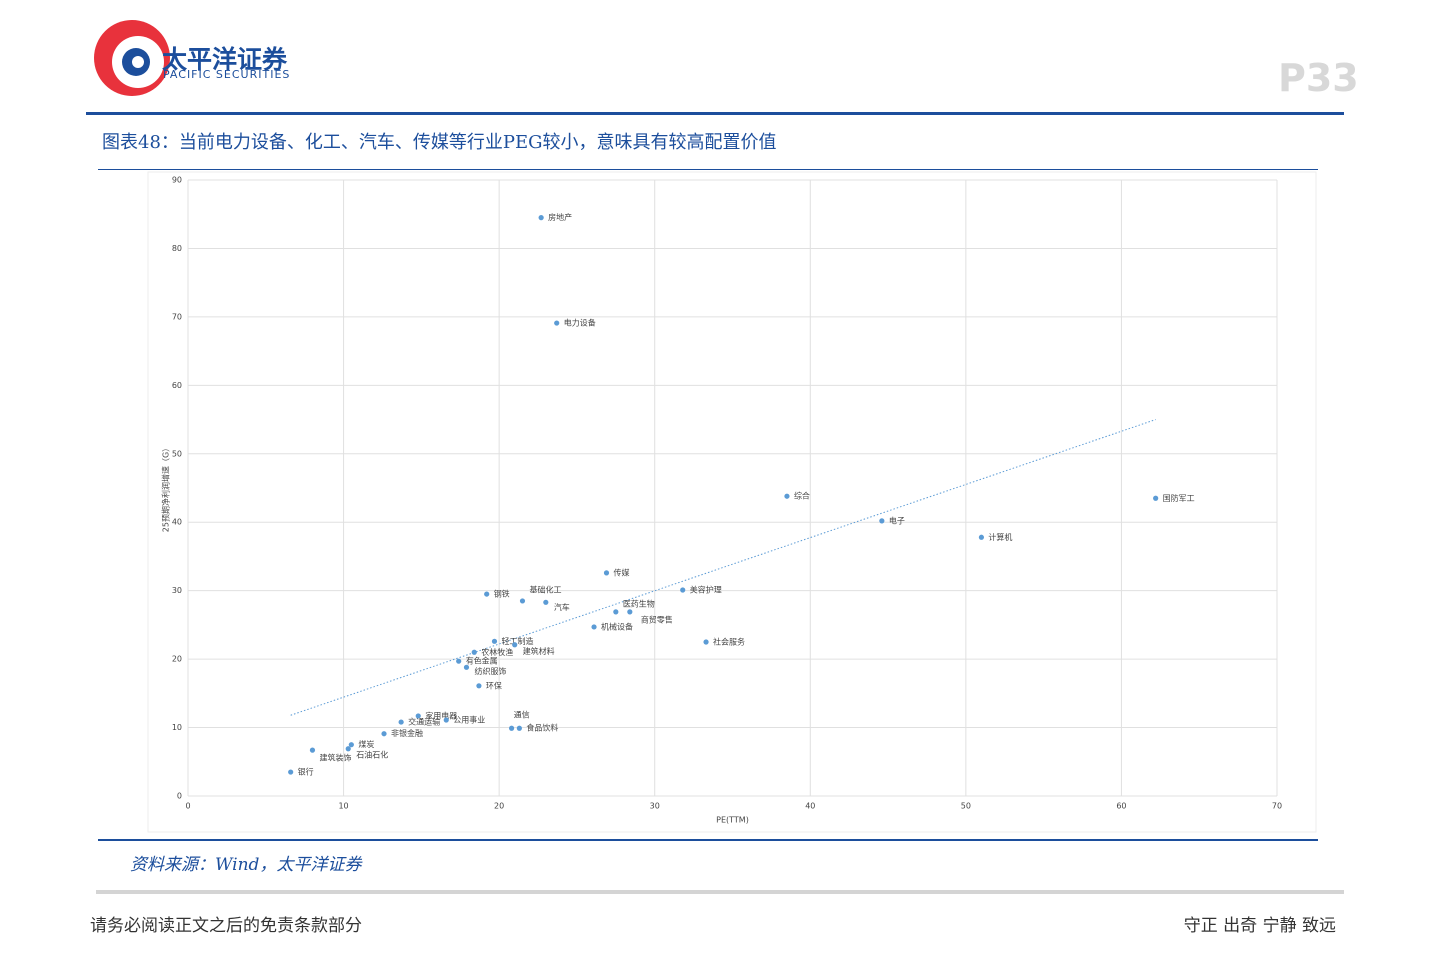 Image resolution: width=1440 pixels, height=965 pixels. Describe the element at coordinates (441, 715) in the screenshot. I see `point-label: 家用电器` at that location.